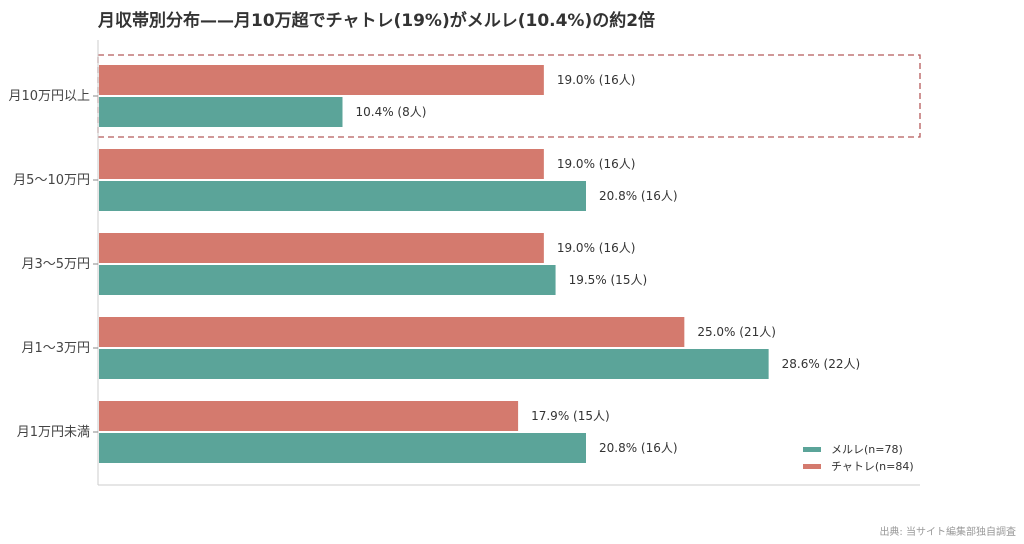 The height and width of the screenshot is (544, 1024). What do you see at coordinates (377, 21) in the screenshot?
I see `chart-title: 月収帯別分布——月10万超でチャトレ(19%)がメルレ(10.4%)の約2倍` at bounding box center [377, 21].